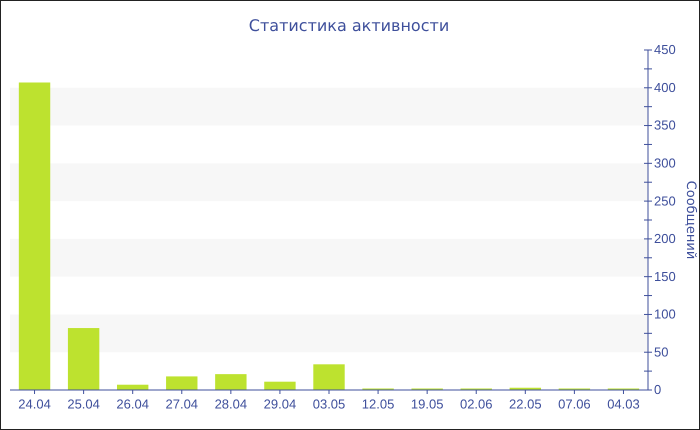 This screenshot has height=430, width=700. Describe the element at coordinates (427, 404) in the screenshot. I see `x-tick-label: 19.05` at that location.